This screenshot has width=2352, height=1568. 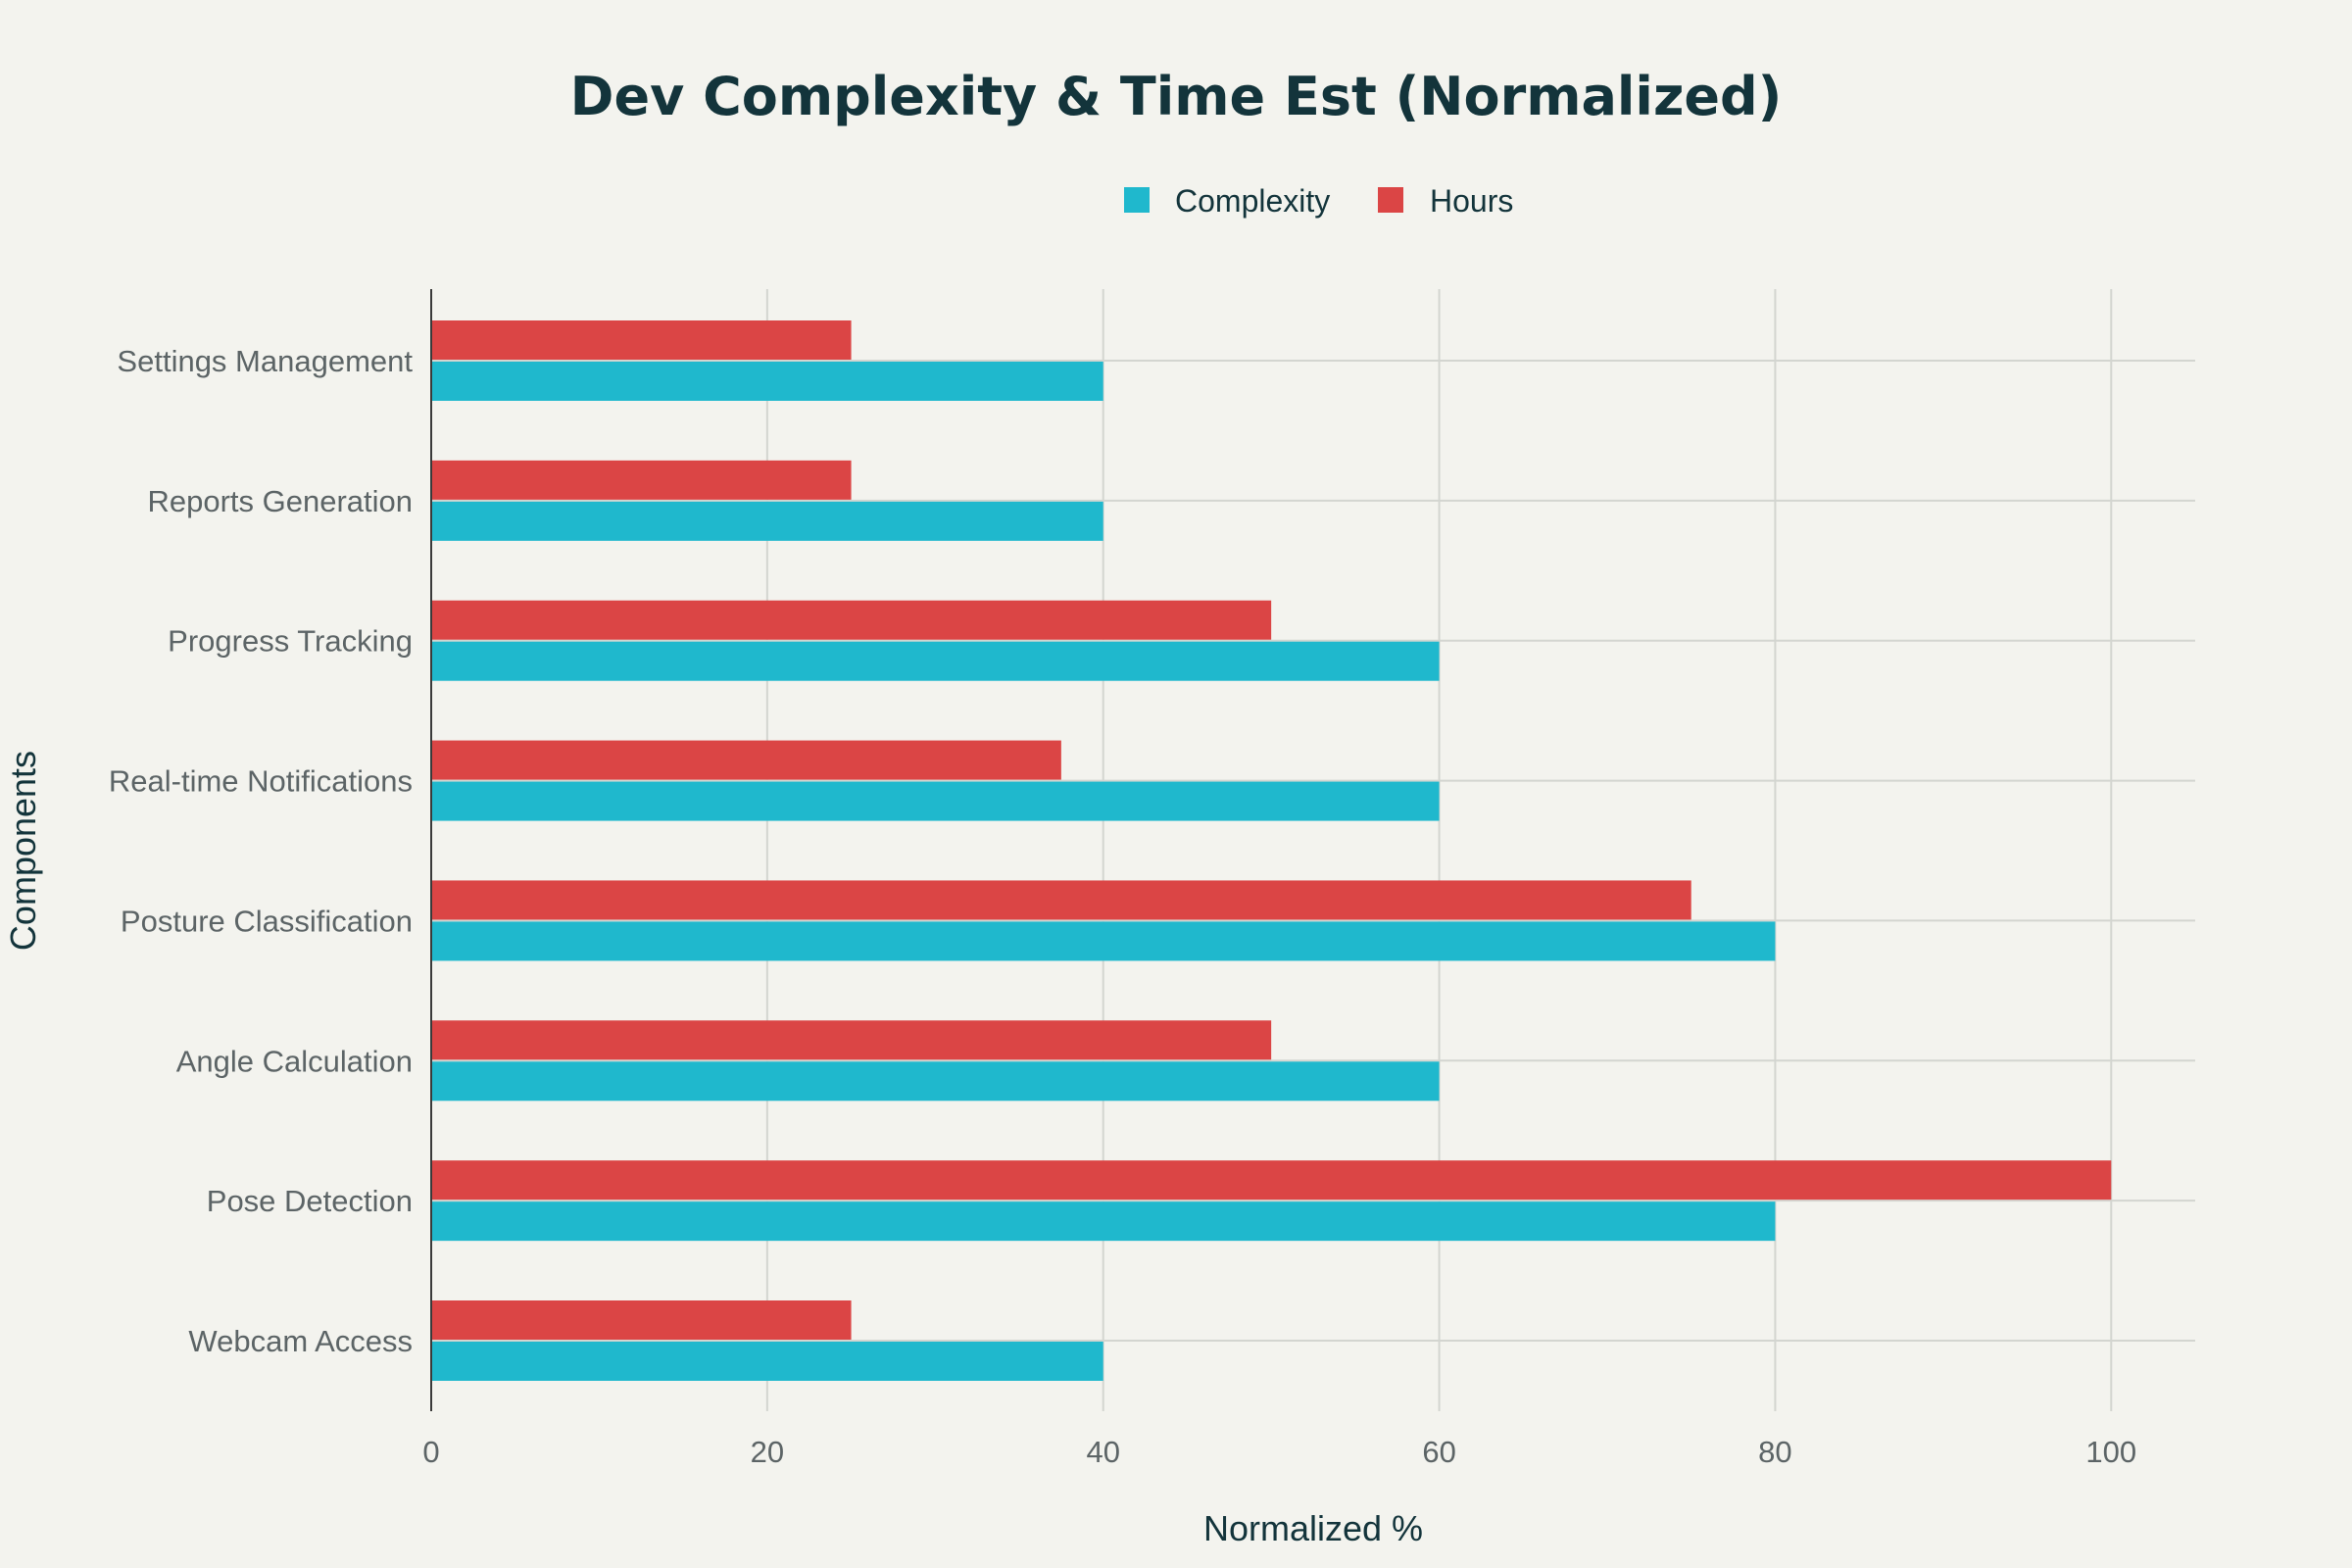 I want to click on x-tick-label-100: 100, so click(x=2110, y=1452).